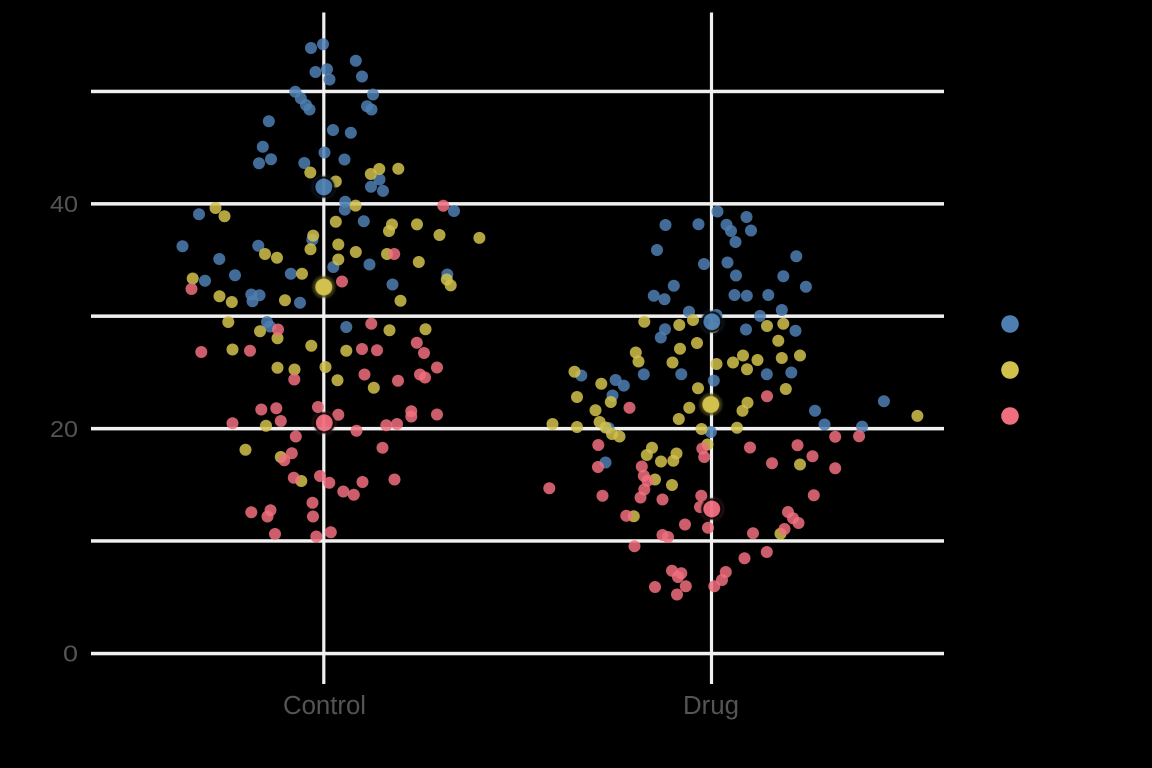 The image size is (1152, 768). Describe the element at coordinates (64, 429) in the screenshot. I see `svg-text: 20` at that location.